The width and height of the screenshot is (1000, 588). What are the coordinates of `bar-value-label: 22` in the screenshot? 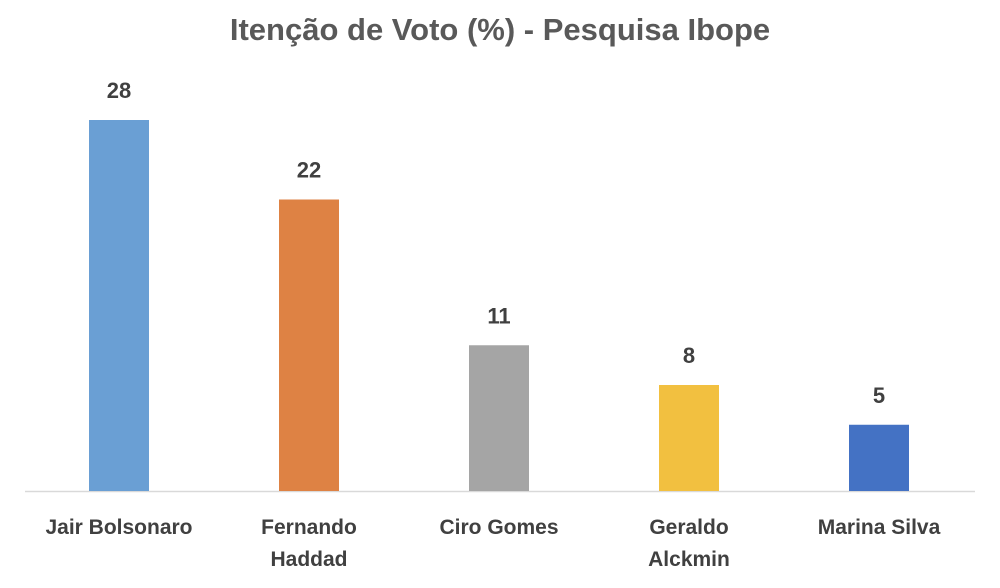 It's located at (309, 170).